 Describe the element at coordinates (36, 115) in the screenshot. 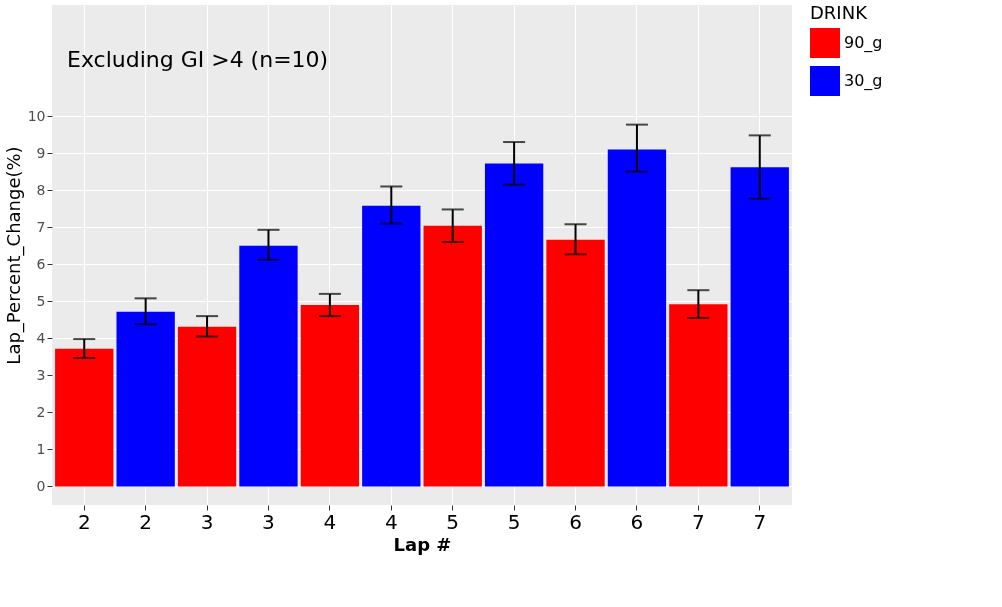

I see `y-tick-label: 10` at that location.